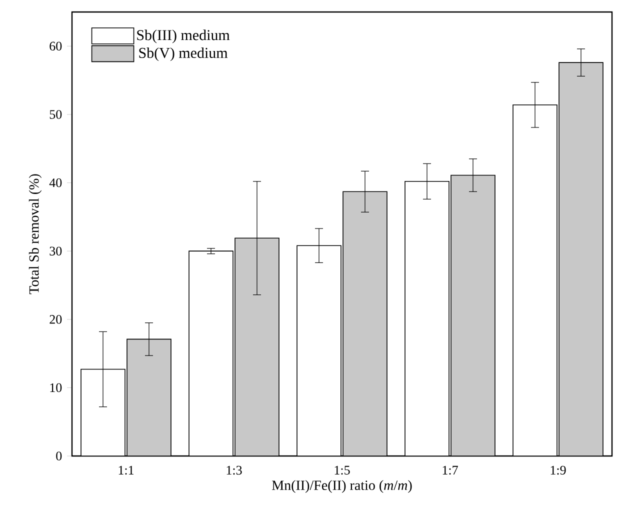  I want to click on x-tick-label: 1:5, so click(342, 470).